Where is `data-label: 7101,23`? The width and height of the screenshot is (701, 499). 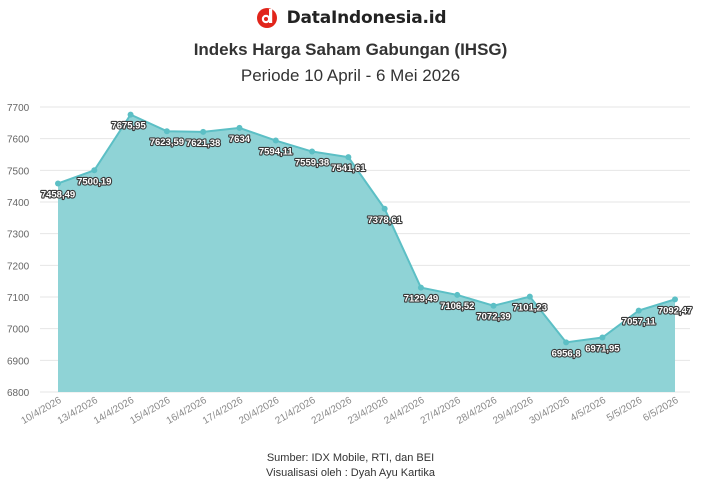 data-label: 7101,23 is located at coordinates (530, 308).